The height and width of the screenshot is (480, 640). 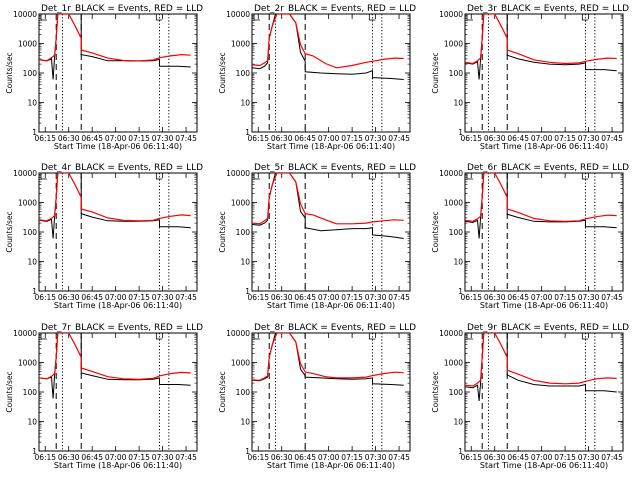 What do you see at coordinates (56, 168) in the screenshot?
I see `detector-name: Det_4r` at bounding box center [56, 168].